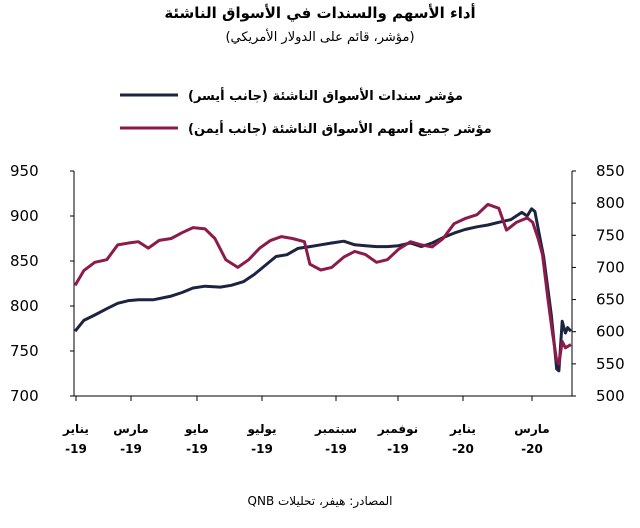  I want to click on legend-label-bonds: مؤشر سندات الأسواق الناشئة (جانب أيسر), so click(325, 95).